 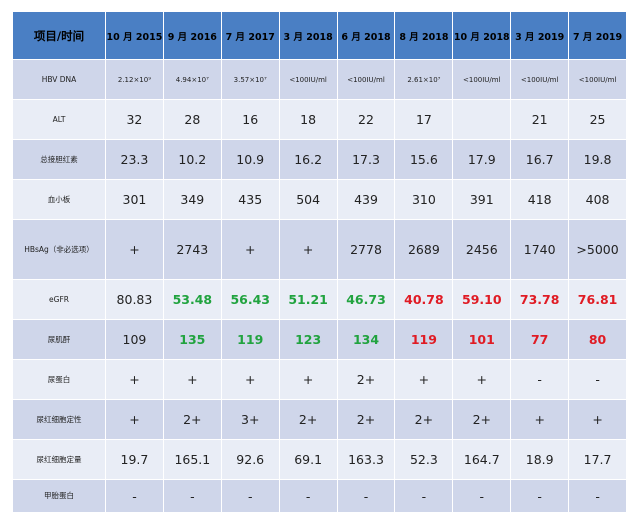 What do you see at coordinates (424, 80) in the screenshot?
I see `table-cell: 2.61×10⁷` at bounding box center [424, 80].